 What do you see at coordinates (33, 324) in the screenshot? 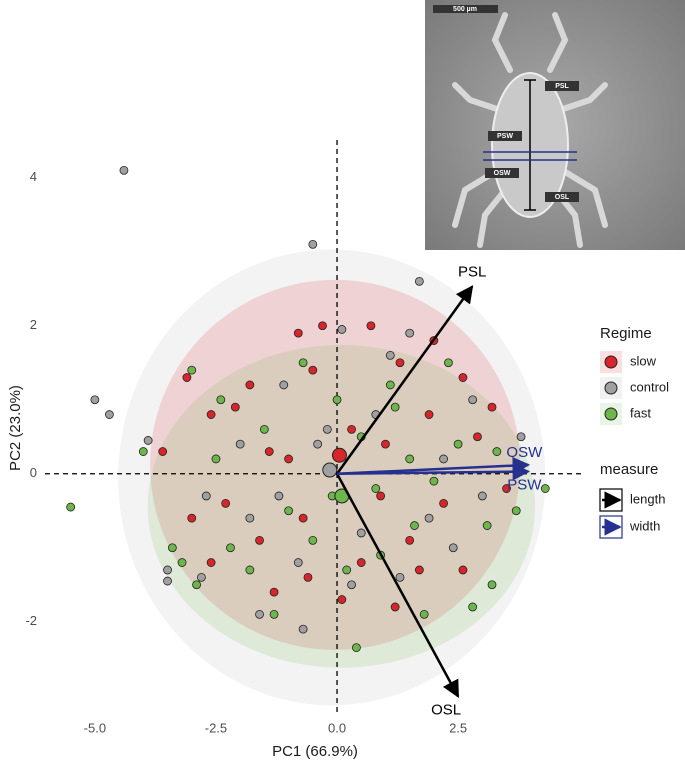
I see `y-tick-label: 2` at bounding box center [33, 324].